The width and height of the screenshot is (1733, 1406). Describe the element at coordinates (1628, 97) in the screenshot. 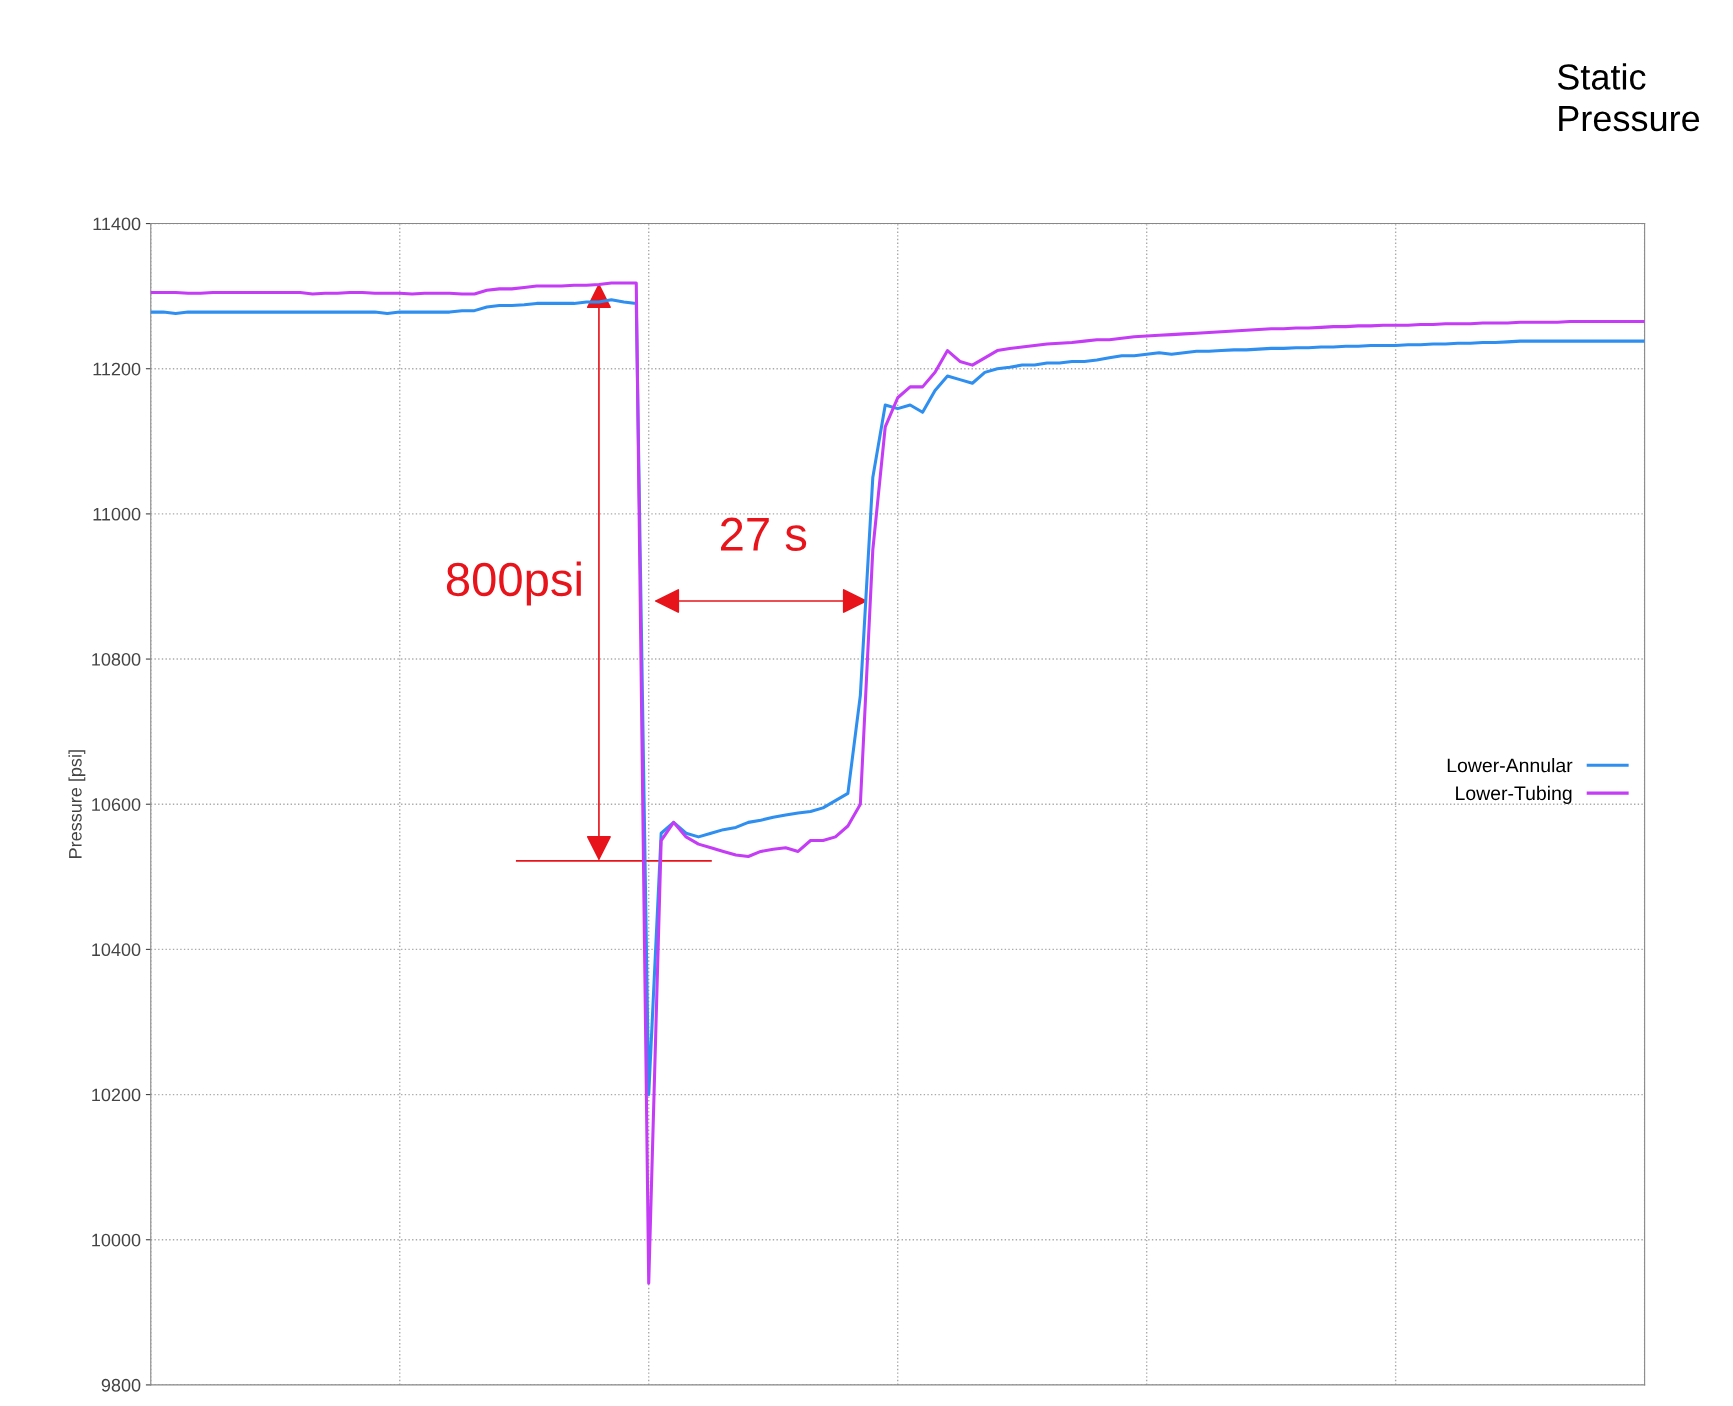

I see `chart-title: Static Pressure` at that location.